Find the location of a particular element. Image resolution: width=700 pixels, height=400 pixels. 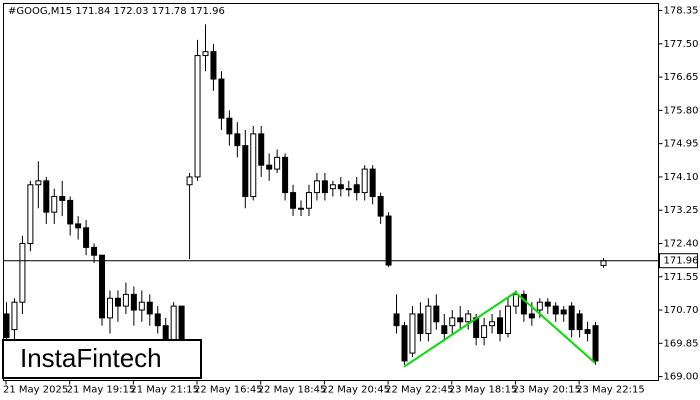

y-tick-label: 169.00 is located at coordinates (681, 377).